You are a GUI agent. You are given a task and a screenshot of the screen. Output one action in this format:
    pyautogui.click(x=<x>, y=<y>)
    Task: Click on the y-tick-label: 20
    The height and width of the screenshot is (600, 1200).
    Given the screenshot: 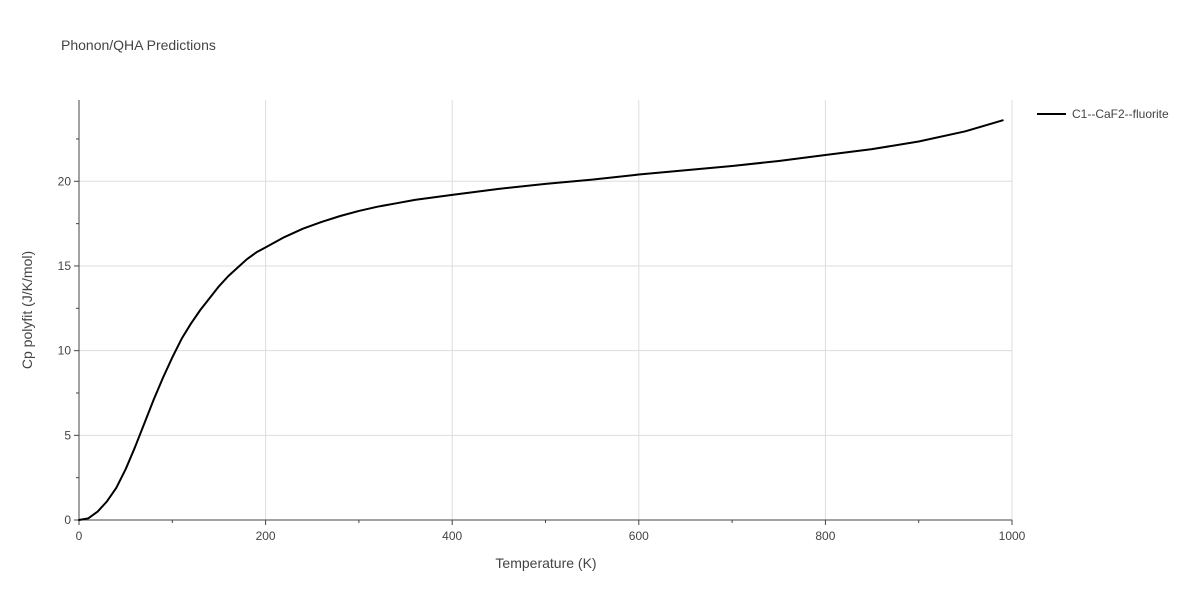 What is the action you would take?
    pyautogui.click(x=65, y=181)
    